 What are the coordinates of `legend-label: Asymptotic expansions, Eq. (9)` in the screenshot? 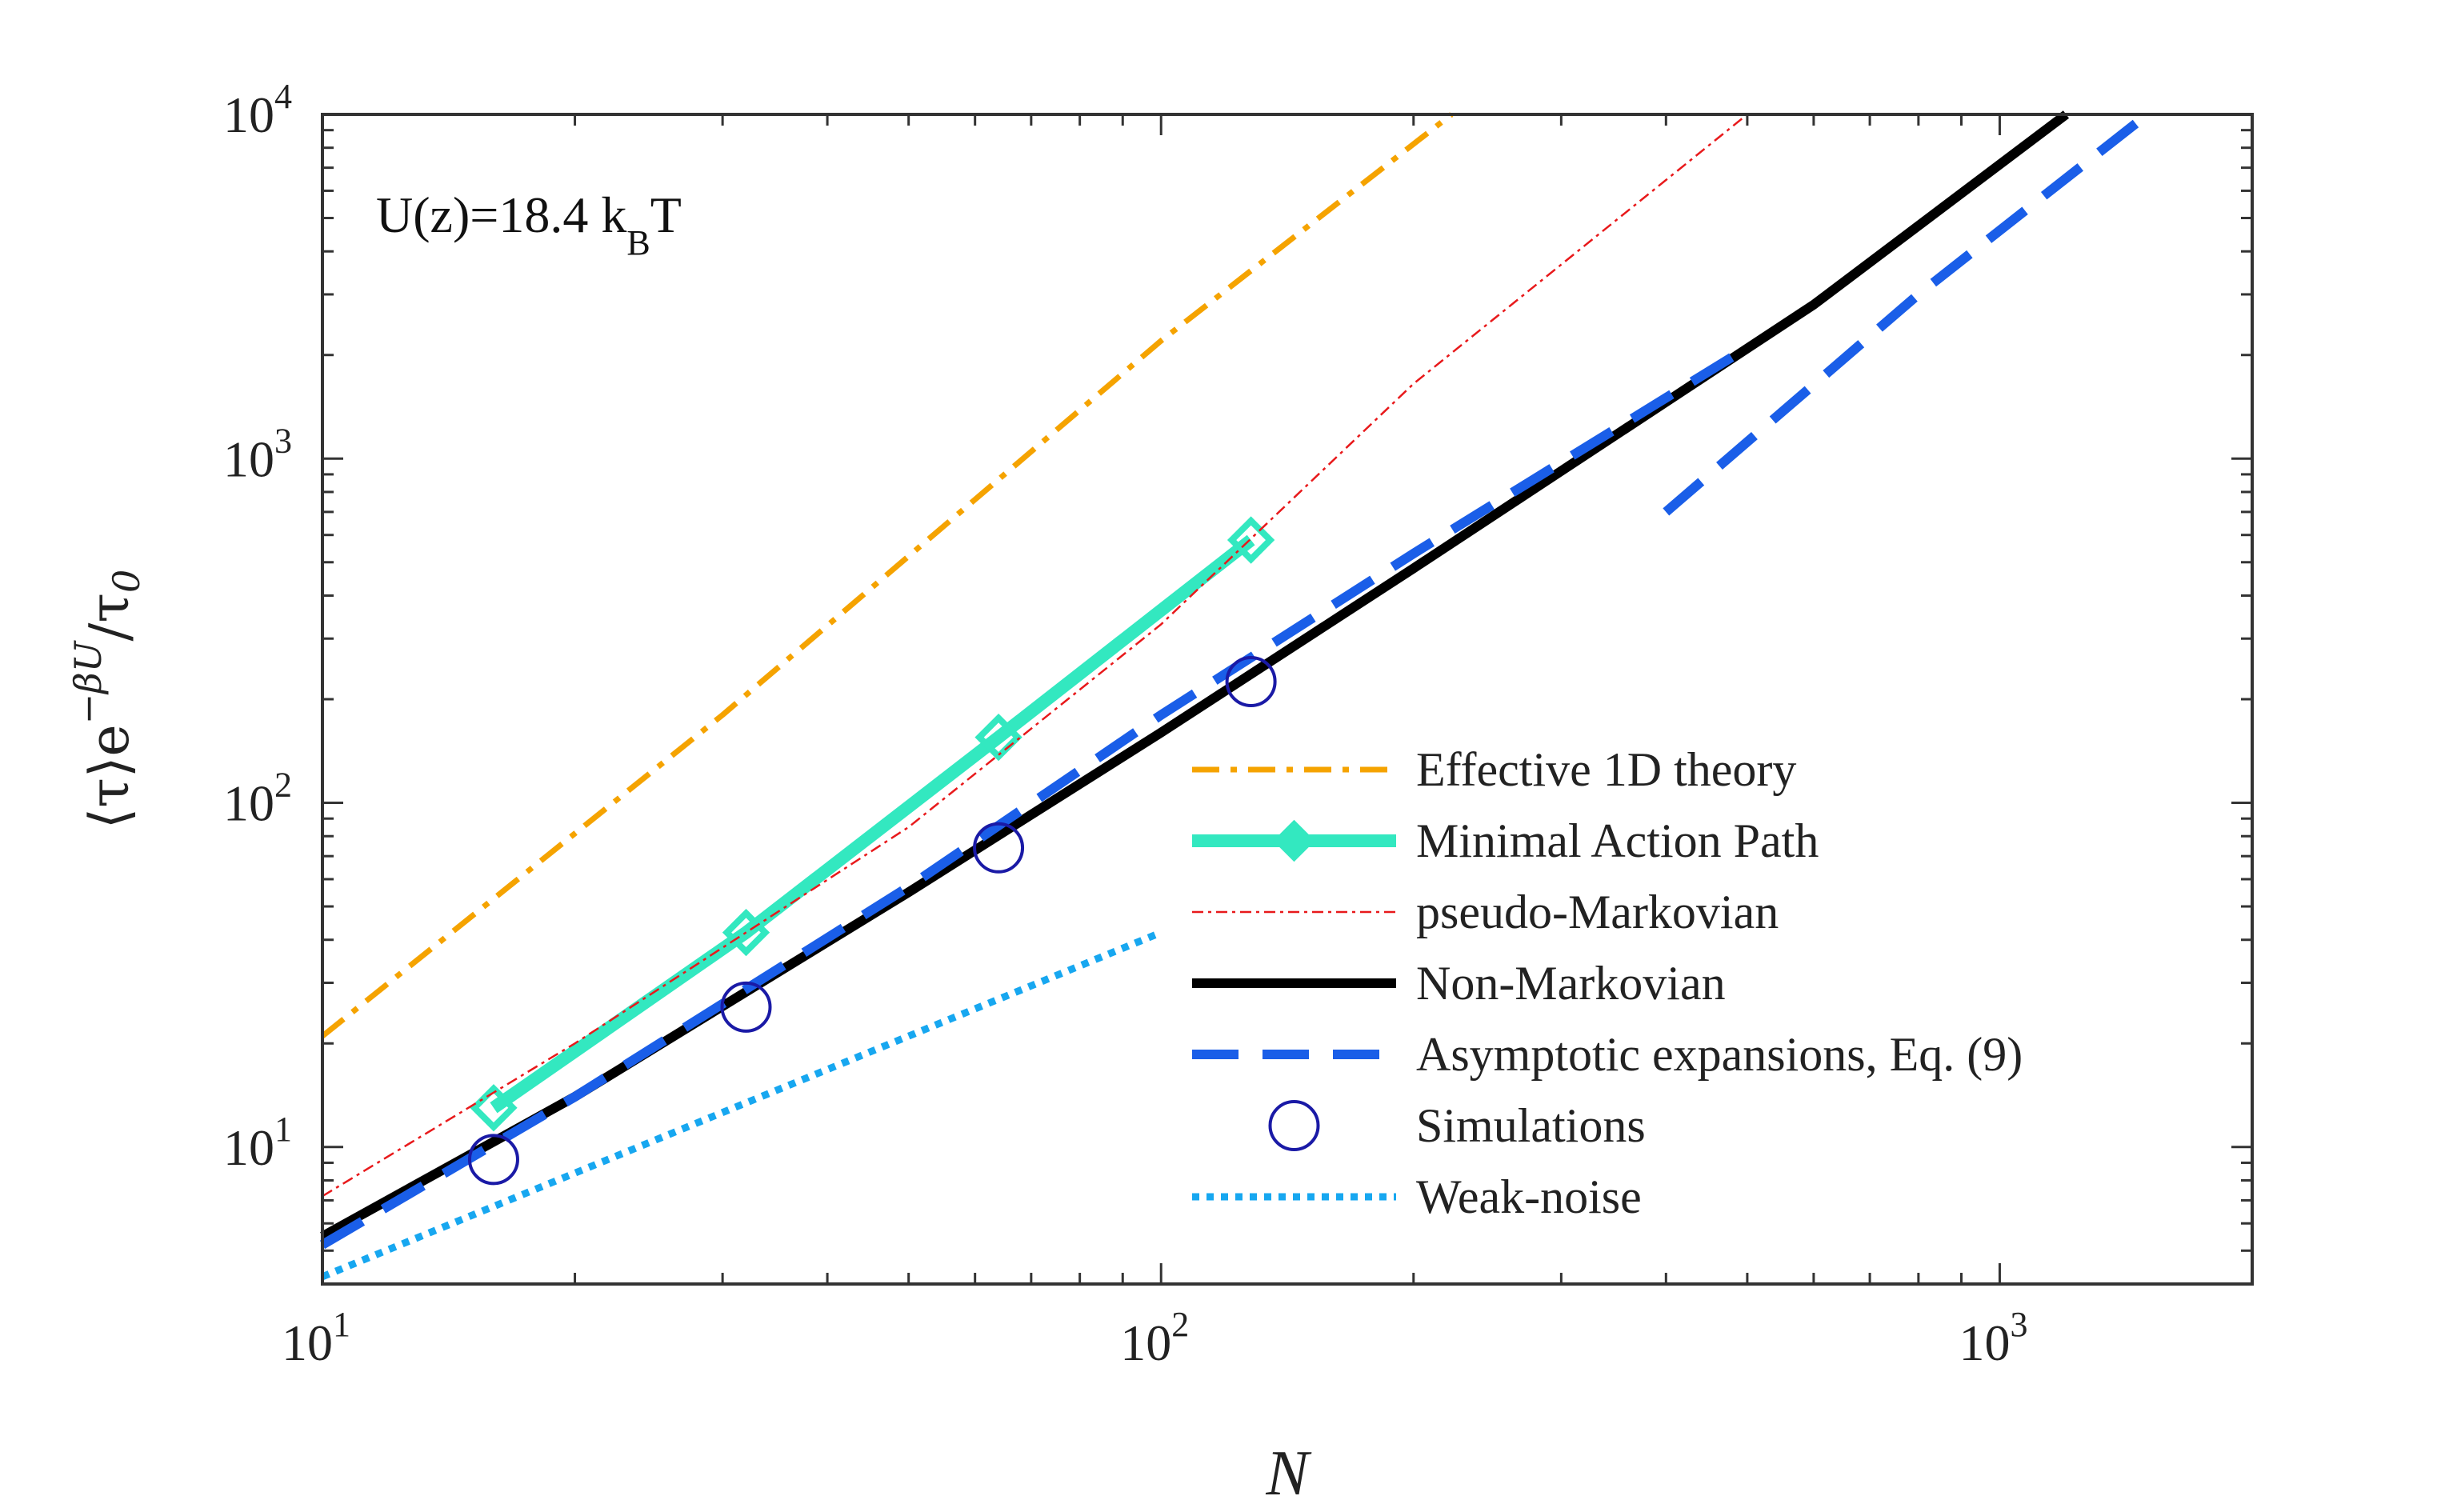 It's located at (1719, 1054).